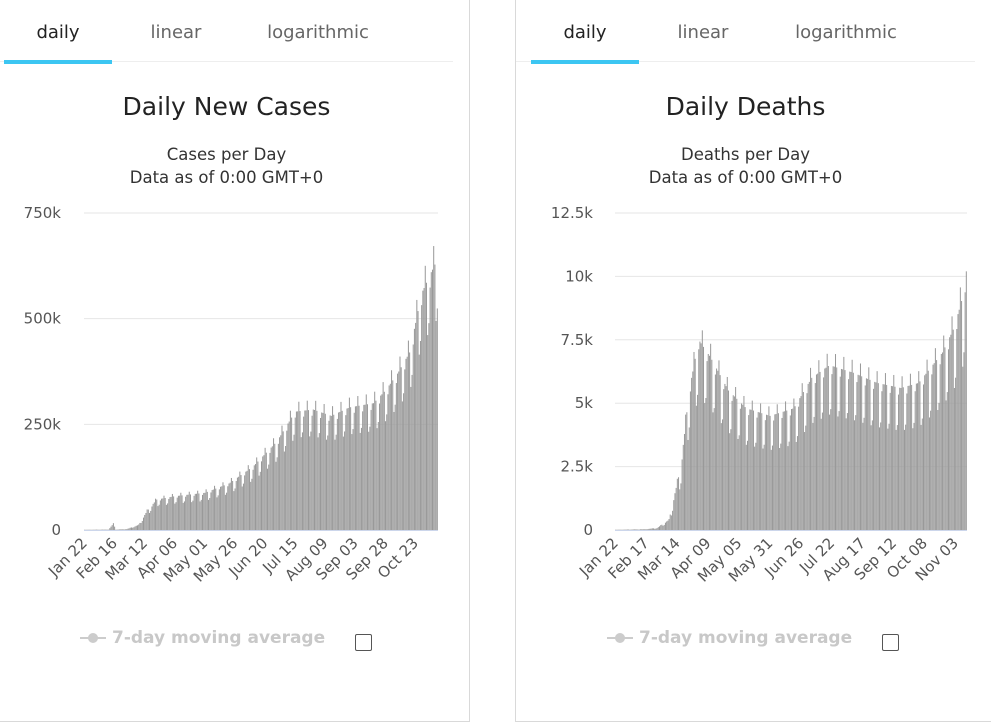  Describe the element at coordinates (745, 106) in the screenshot. I see `chart-title: Daily Deaths` at that location.